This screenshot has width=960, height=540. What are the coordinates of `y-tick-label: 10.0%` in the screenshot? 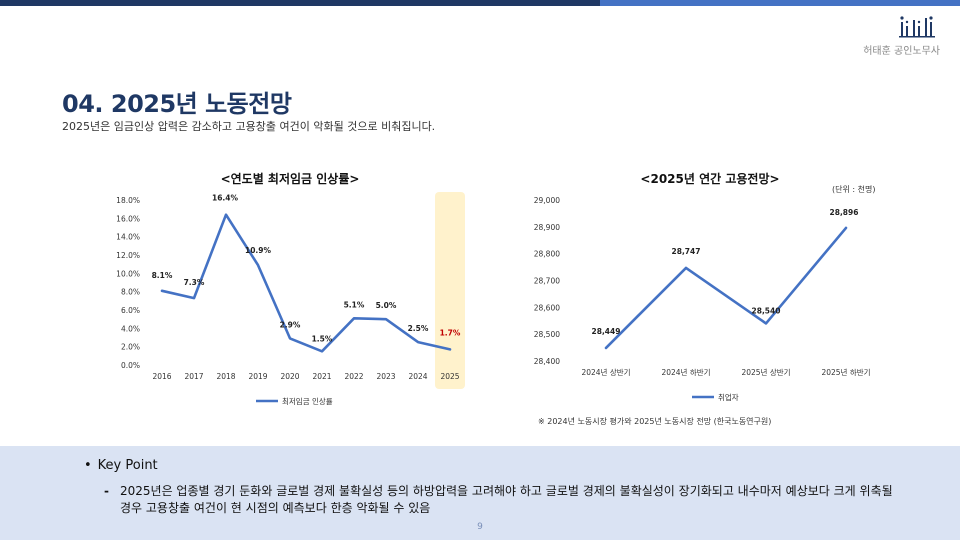 It's located at (128, 273).